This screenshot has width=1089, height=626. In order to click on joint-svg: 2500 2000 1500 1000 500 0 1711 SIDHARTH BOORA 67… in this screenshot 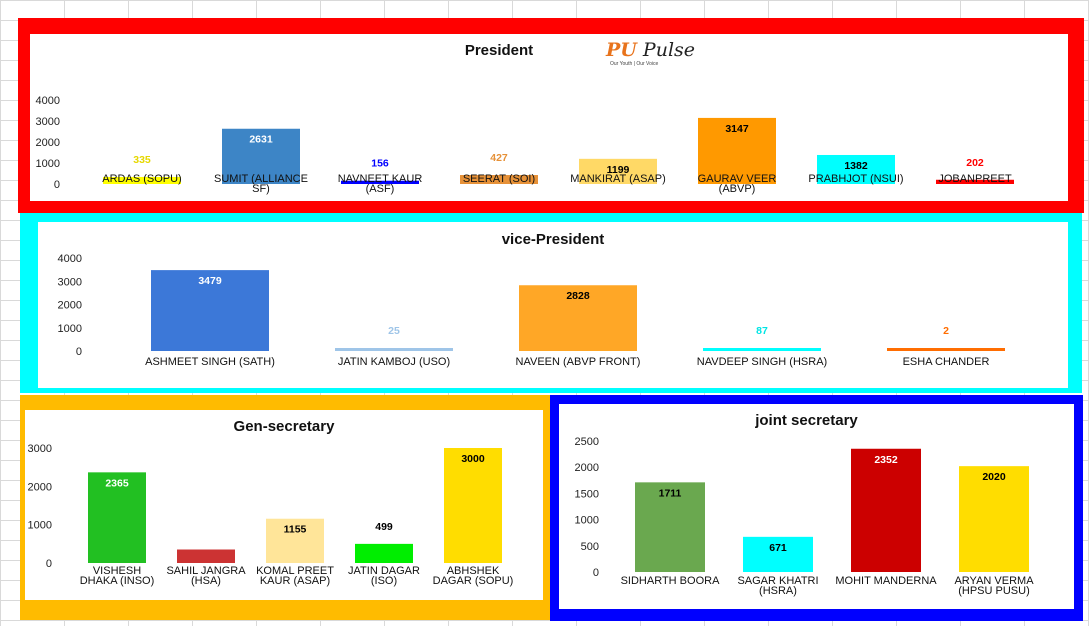, I will do `click(805, 516)`.